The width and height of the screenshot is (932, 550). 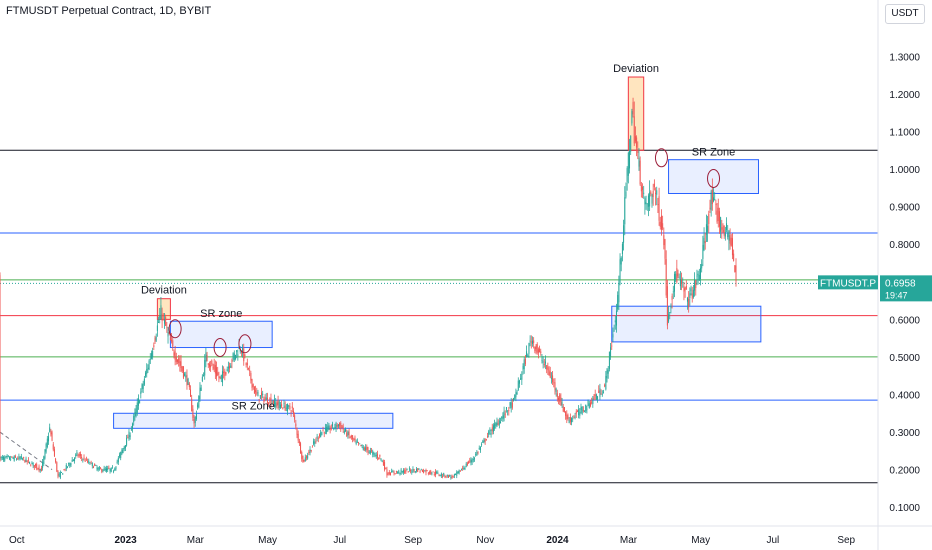 What do you see at coordinates (904, 245) in the screenshot?
I see `price-tick-label-7: 0.8000` at bounding box center [904, 245].